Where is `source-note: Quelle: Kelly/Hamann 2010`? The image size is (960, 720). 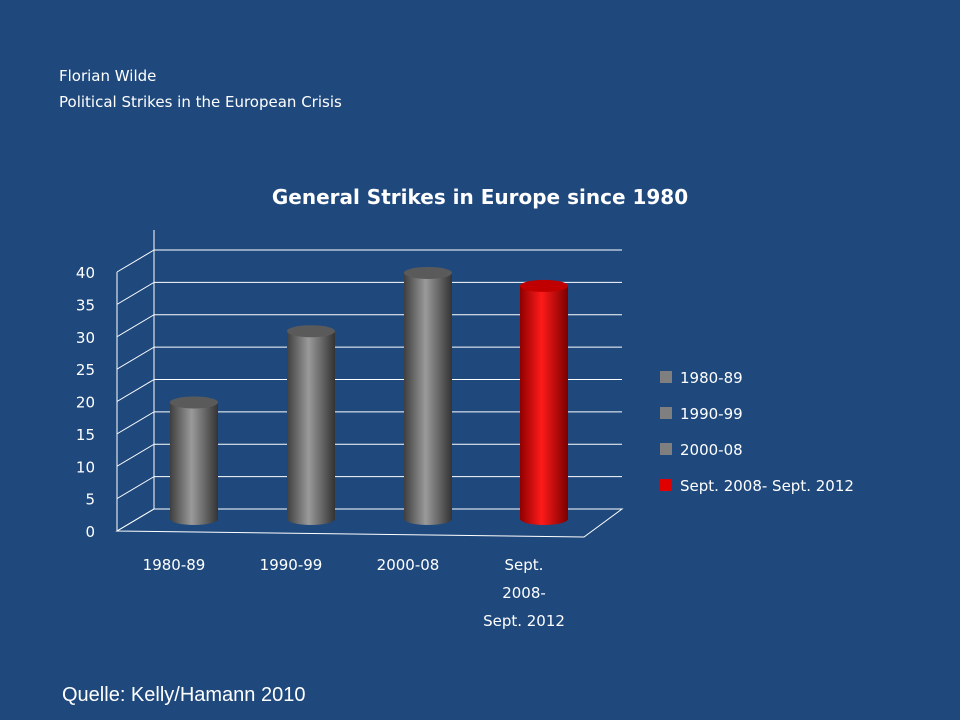 source-note: Quelle: Kelly/Hamann 2010 is located at coordinates (184, 695).